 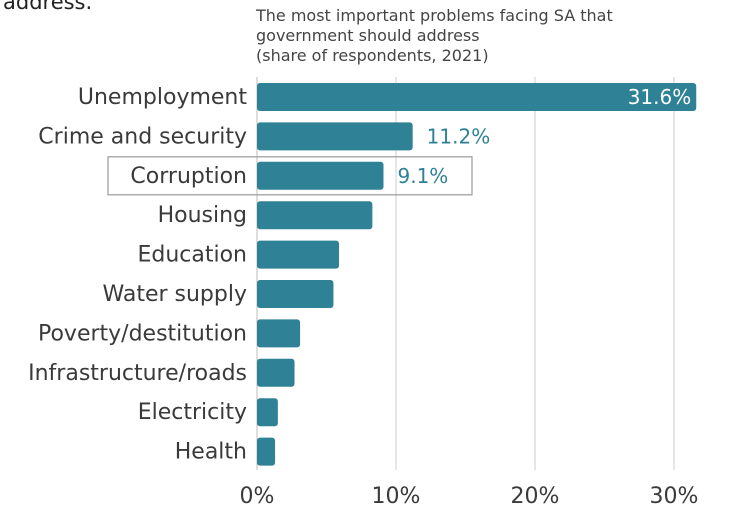 What do you see at coordinates (535, 495) in the screenshot?
I see `x-tick-label-20: 20%` at bounding box center [535, 495].